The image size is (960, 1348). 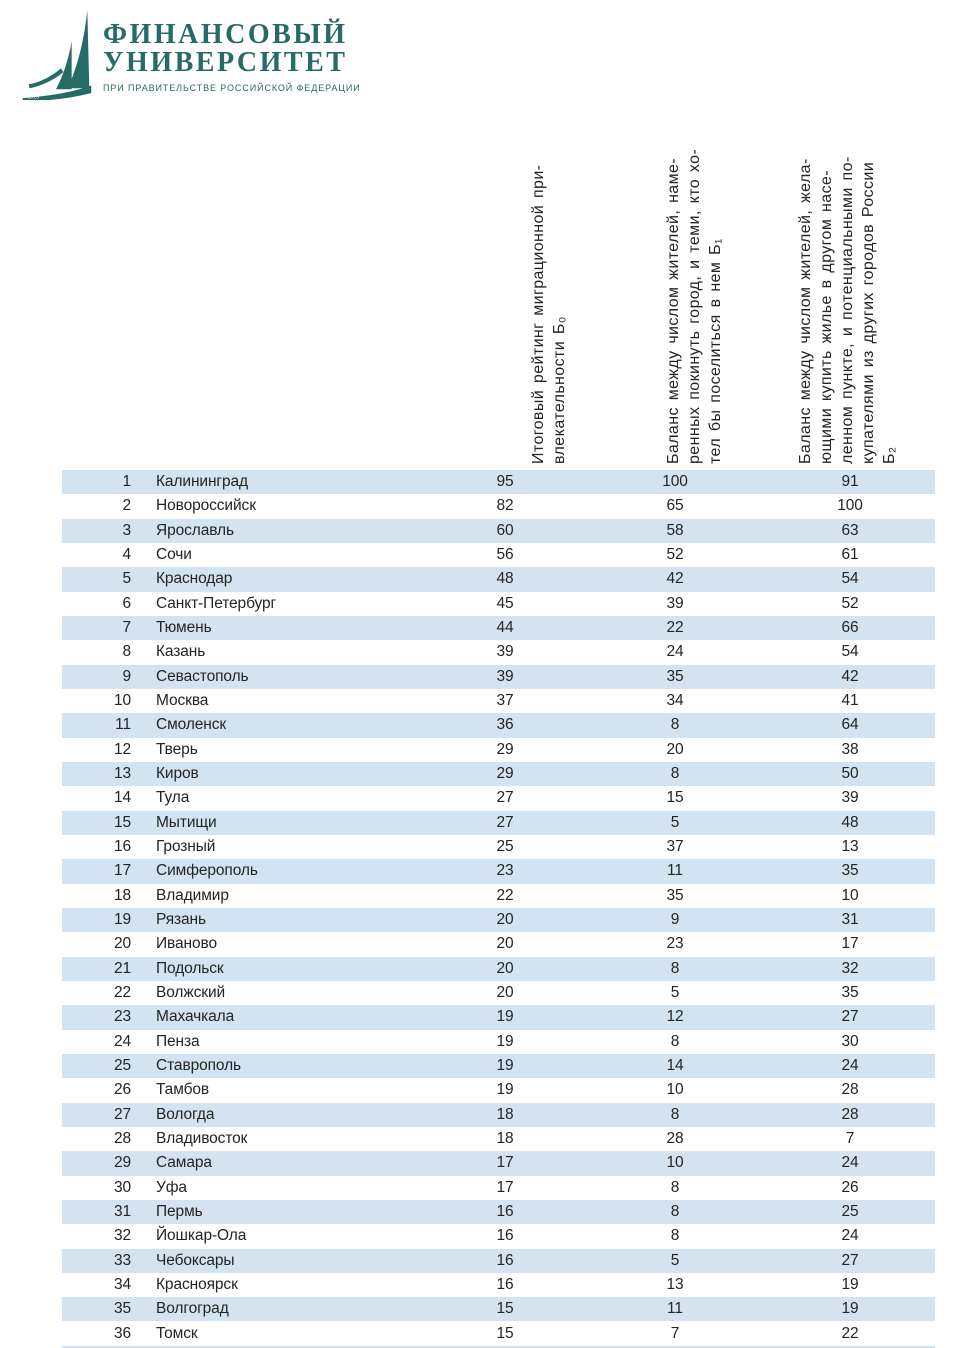 What do you see at coordinates (850, 628) in the screenshot?
I see `b2-cell: 66` at bounding box center [850, 628].